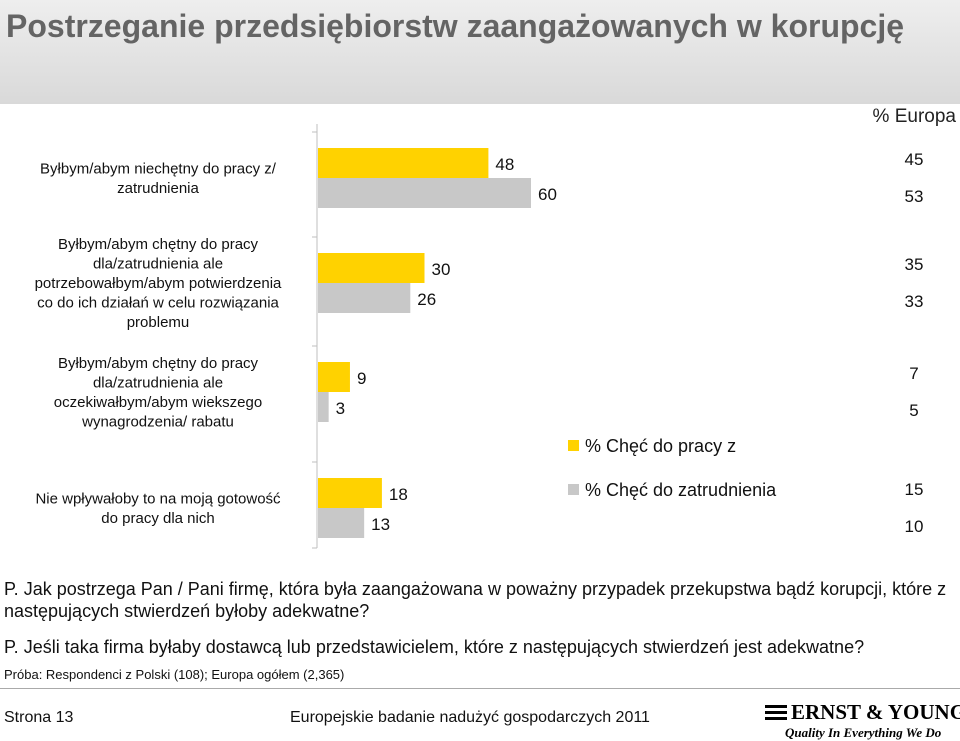 The height and width of the screenshot is (741, 960). What do you see at coordinates (426, 299) in the screenshot?
I see `data-label: 26` at bounding box center [426, 299].